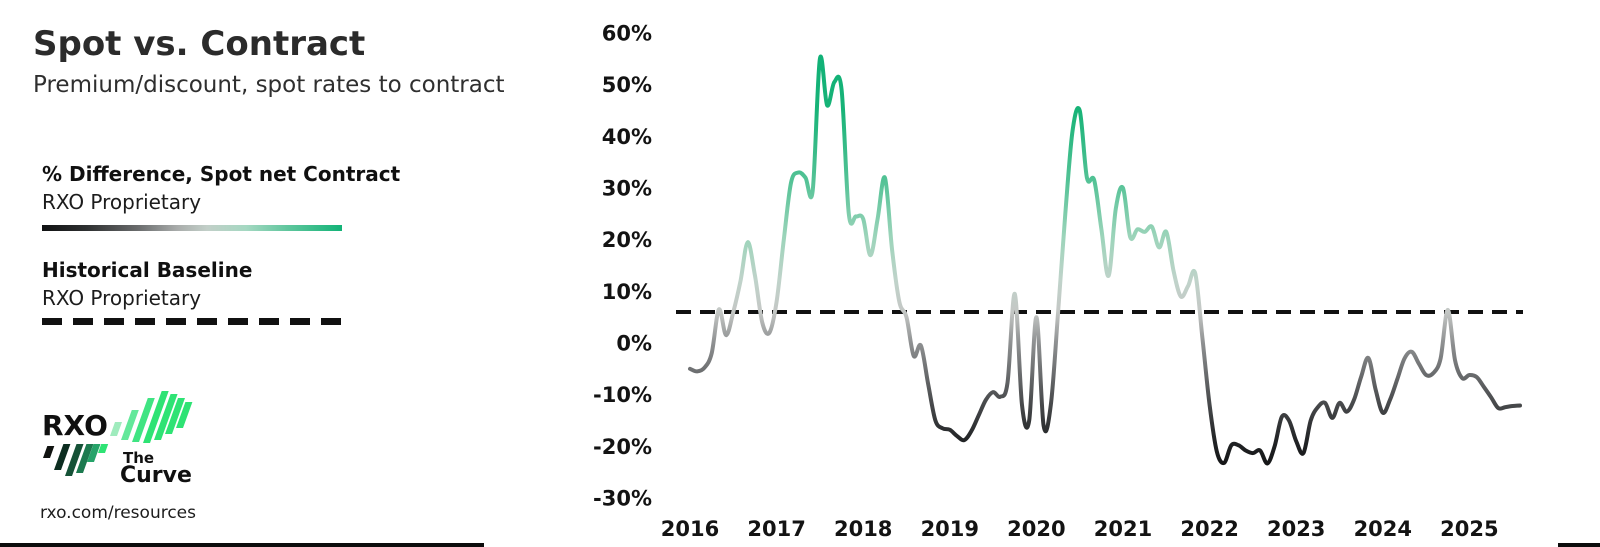 This screenshot has width=1600, height=547. I want to click on y-axis-tick-label: 60%, so click(627, 34).